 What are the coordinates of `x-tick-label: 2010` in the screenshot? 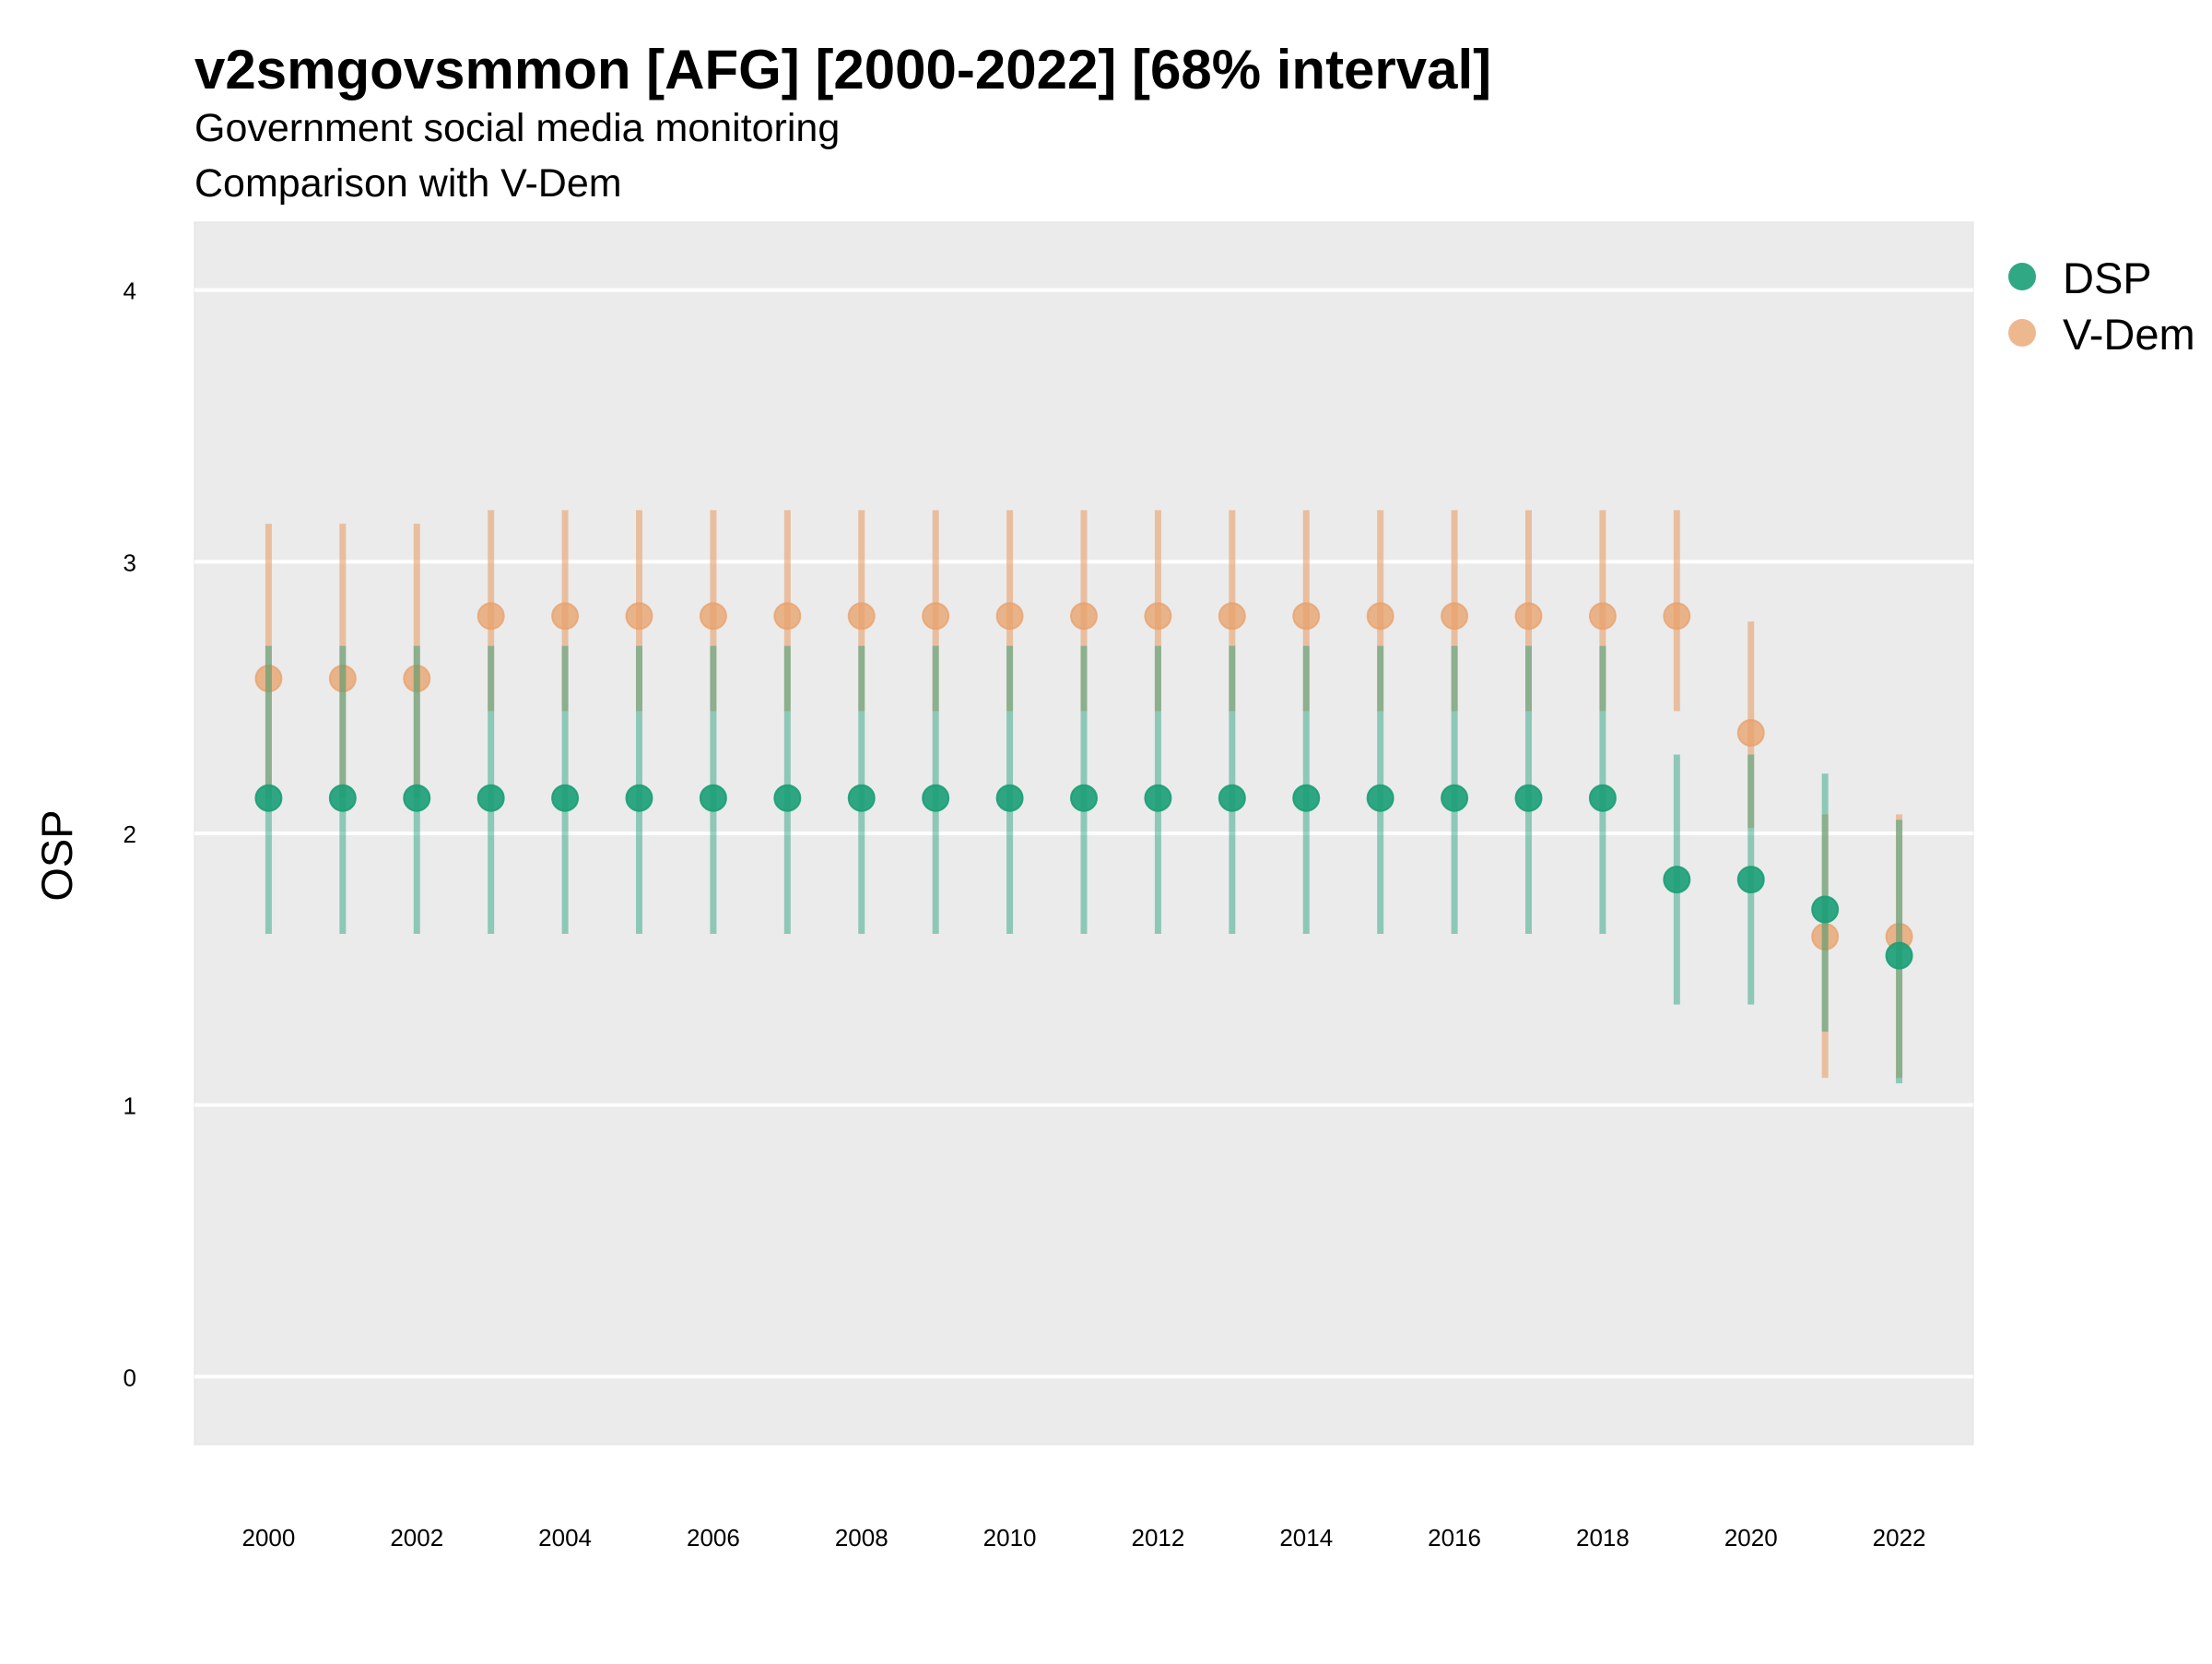 It's located at (1010, 1538).